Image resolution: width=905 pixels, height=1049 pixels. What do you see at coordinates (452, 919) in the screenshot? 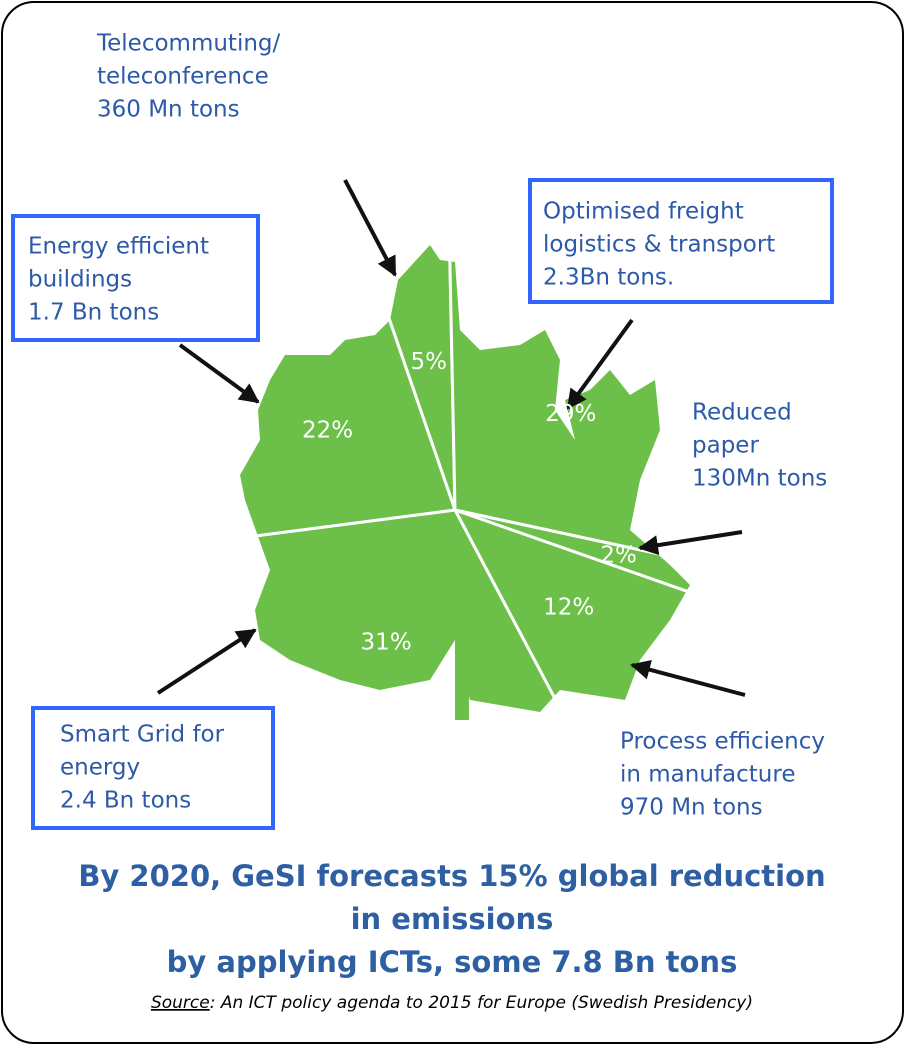
I see `chart-title: in emissions` at bounding box center [452, 919].